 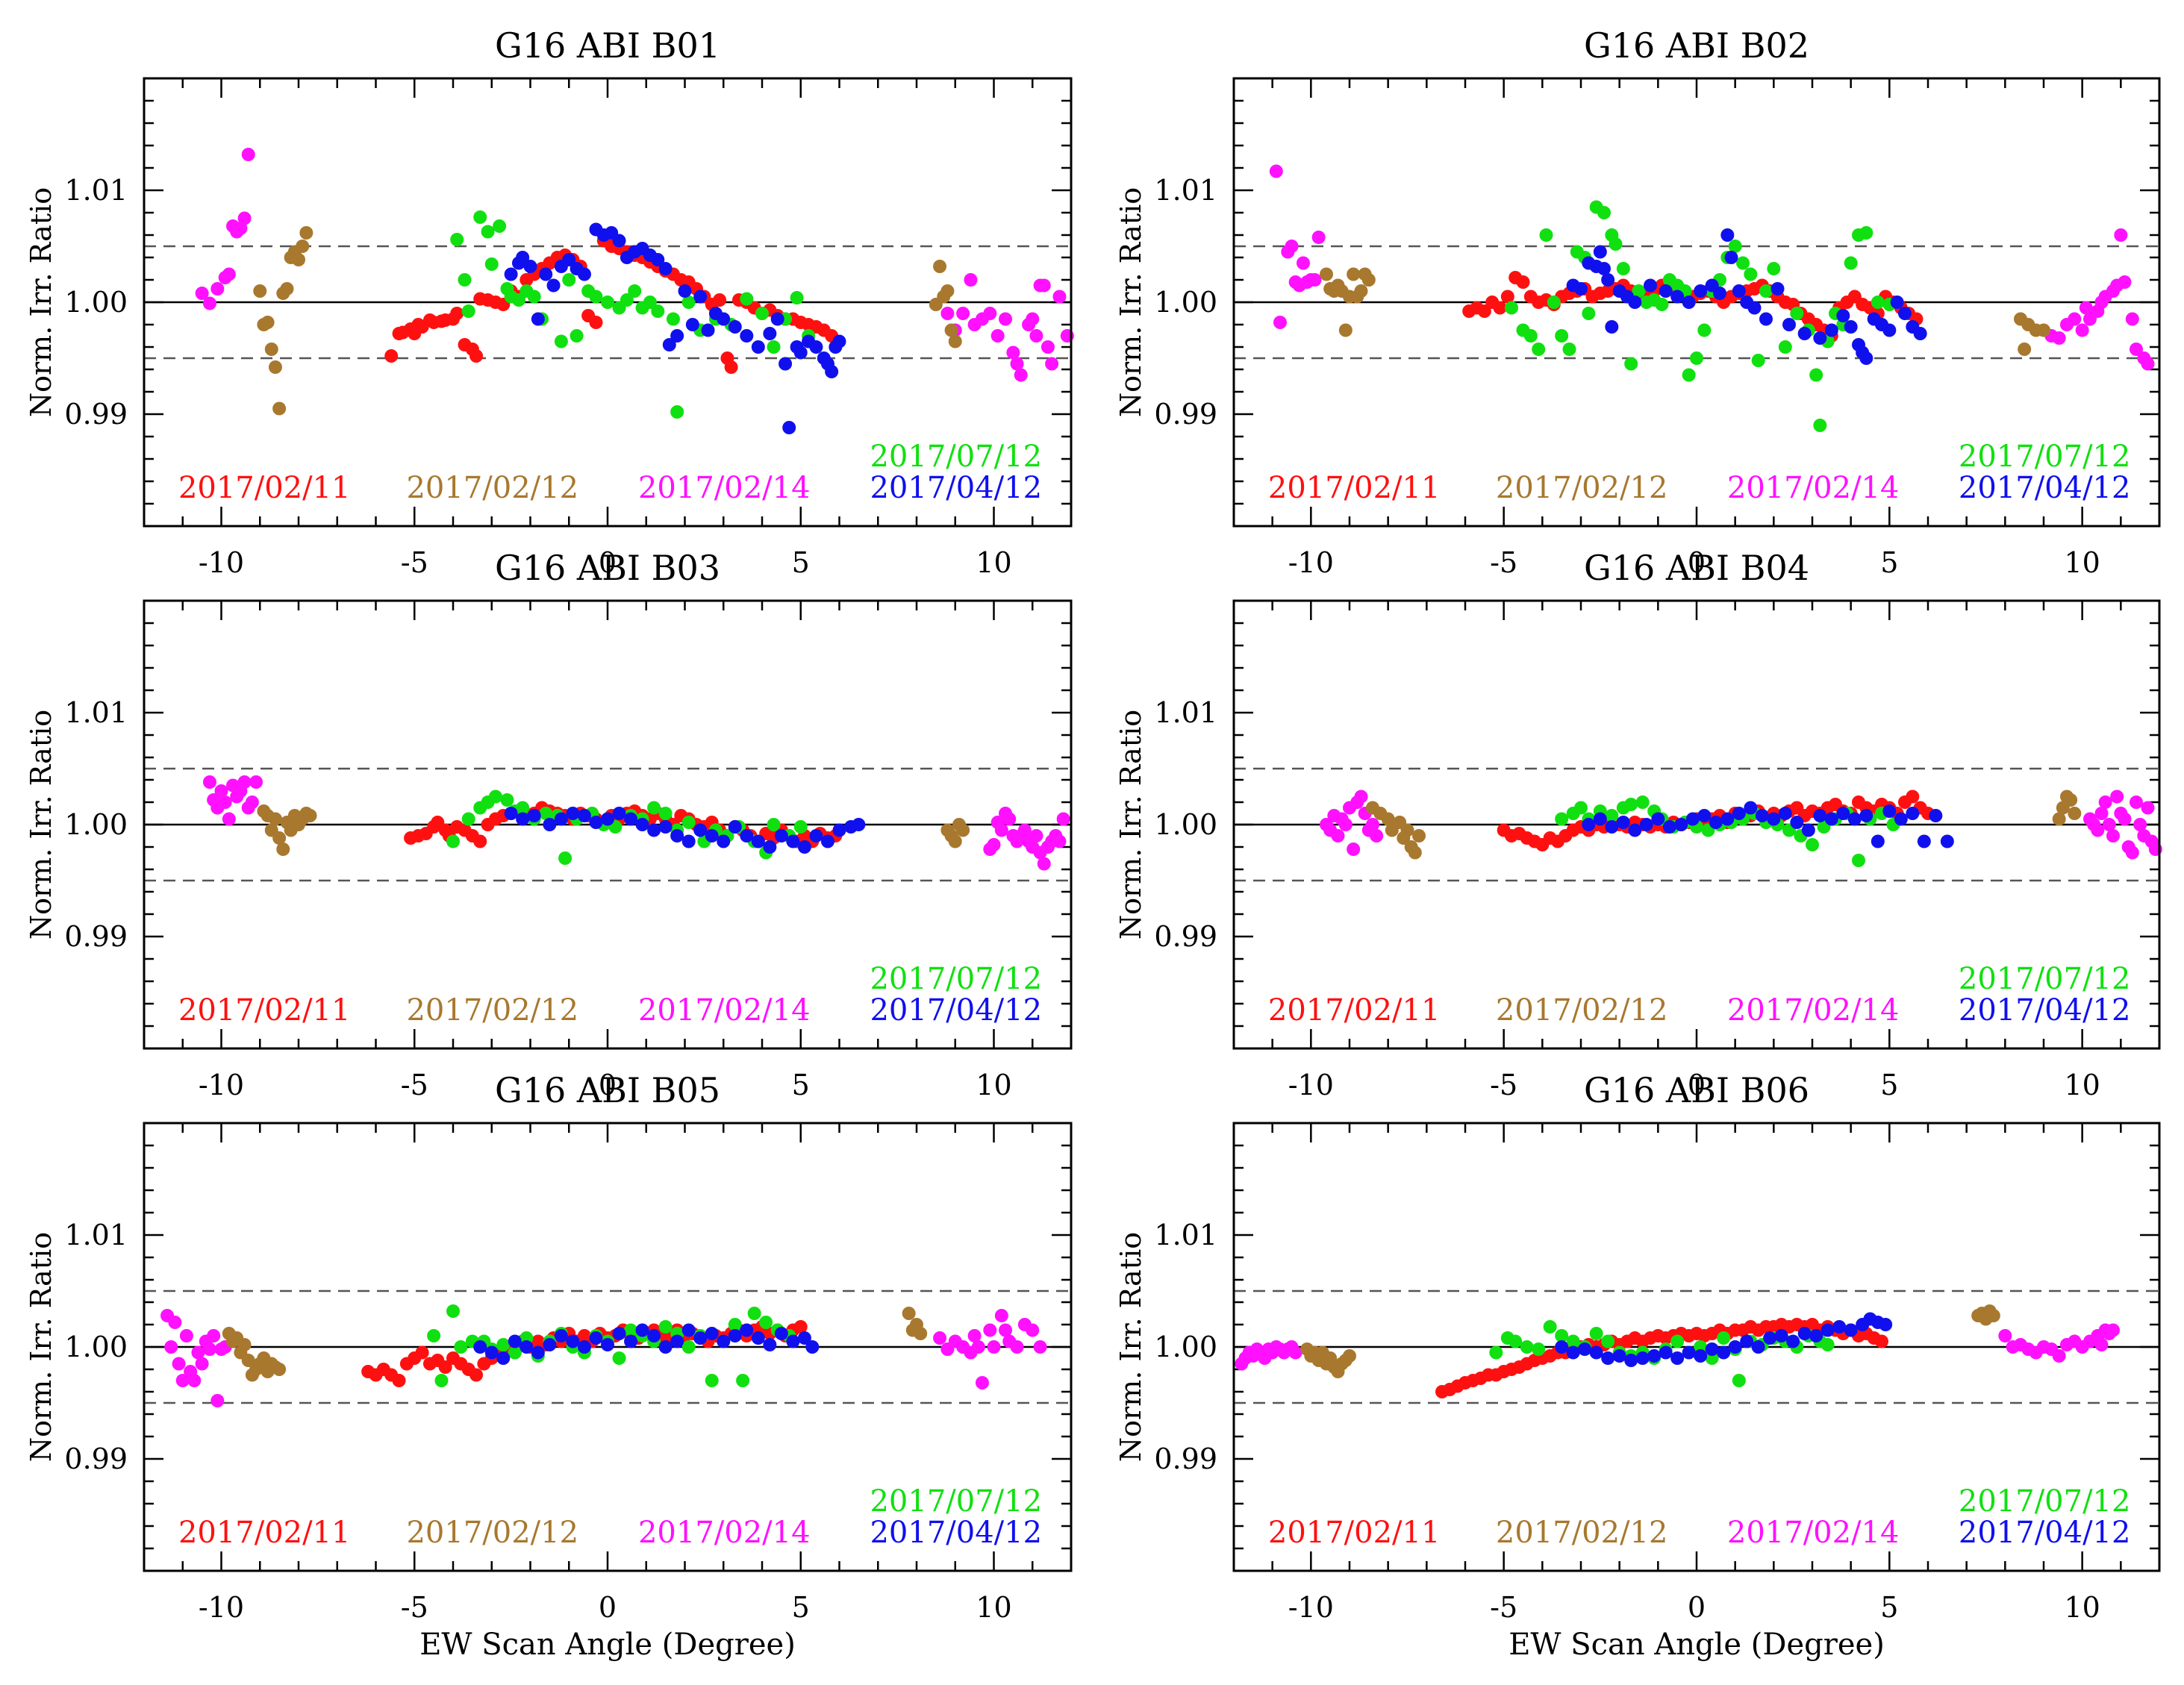 What do you see at coordinates (1724, 1339) in the screenshot?
I see `series-2017/04/12` at bounding box center [1724, 1339].